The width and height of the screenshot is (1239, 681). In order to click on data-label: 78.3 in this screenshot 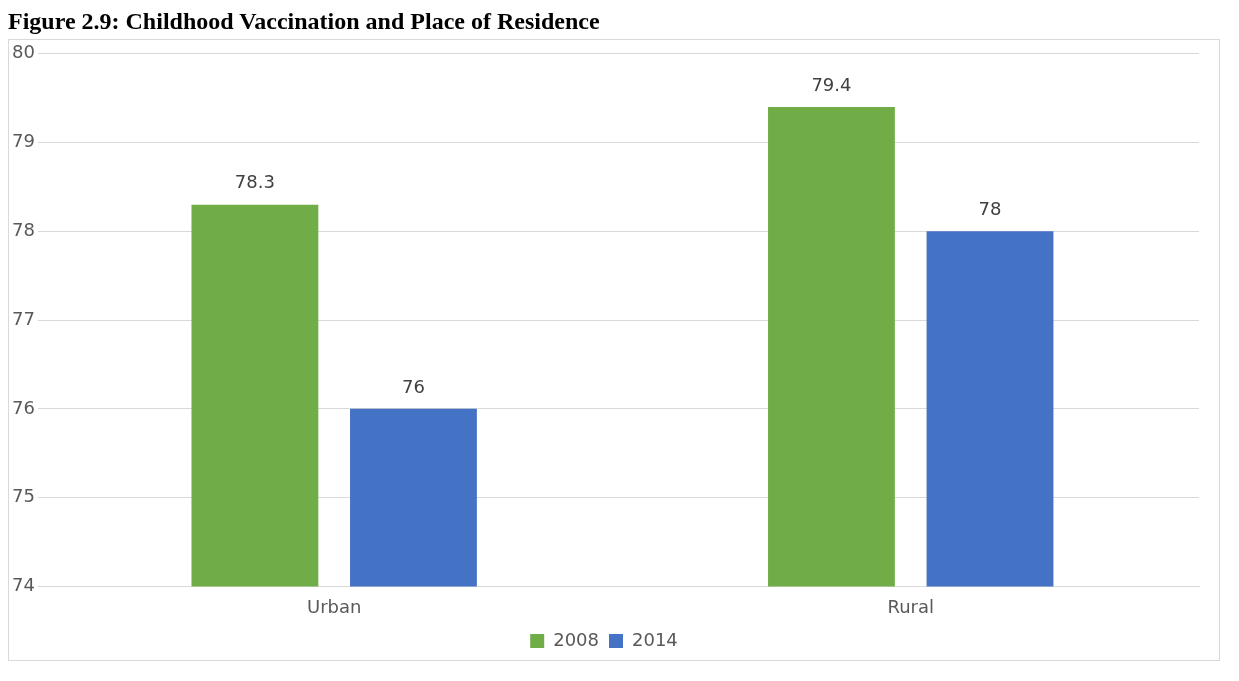, I will do `click(254, 182)`.